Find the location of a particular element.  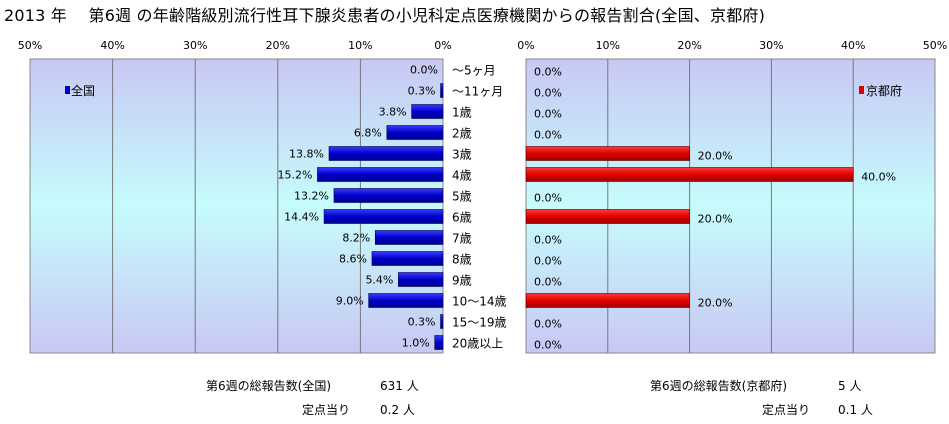

national-per-label: 定点当り is located at coordinates (326, 410).